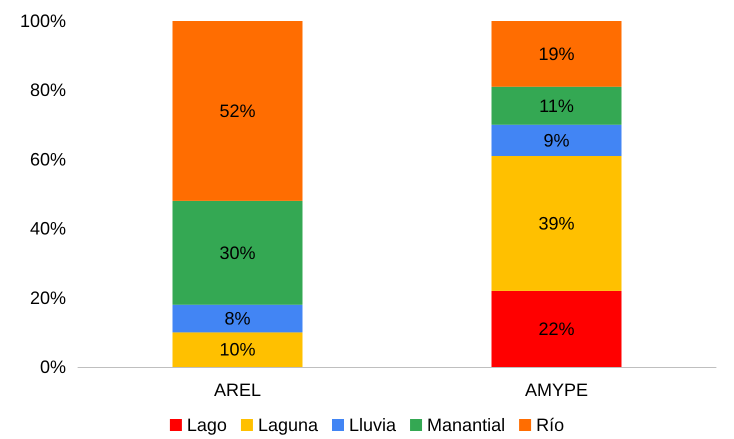  I want to click on data-label: 8%, so click(237, 318).